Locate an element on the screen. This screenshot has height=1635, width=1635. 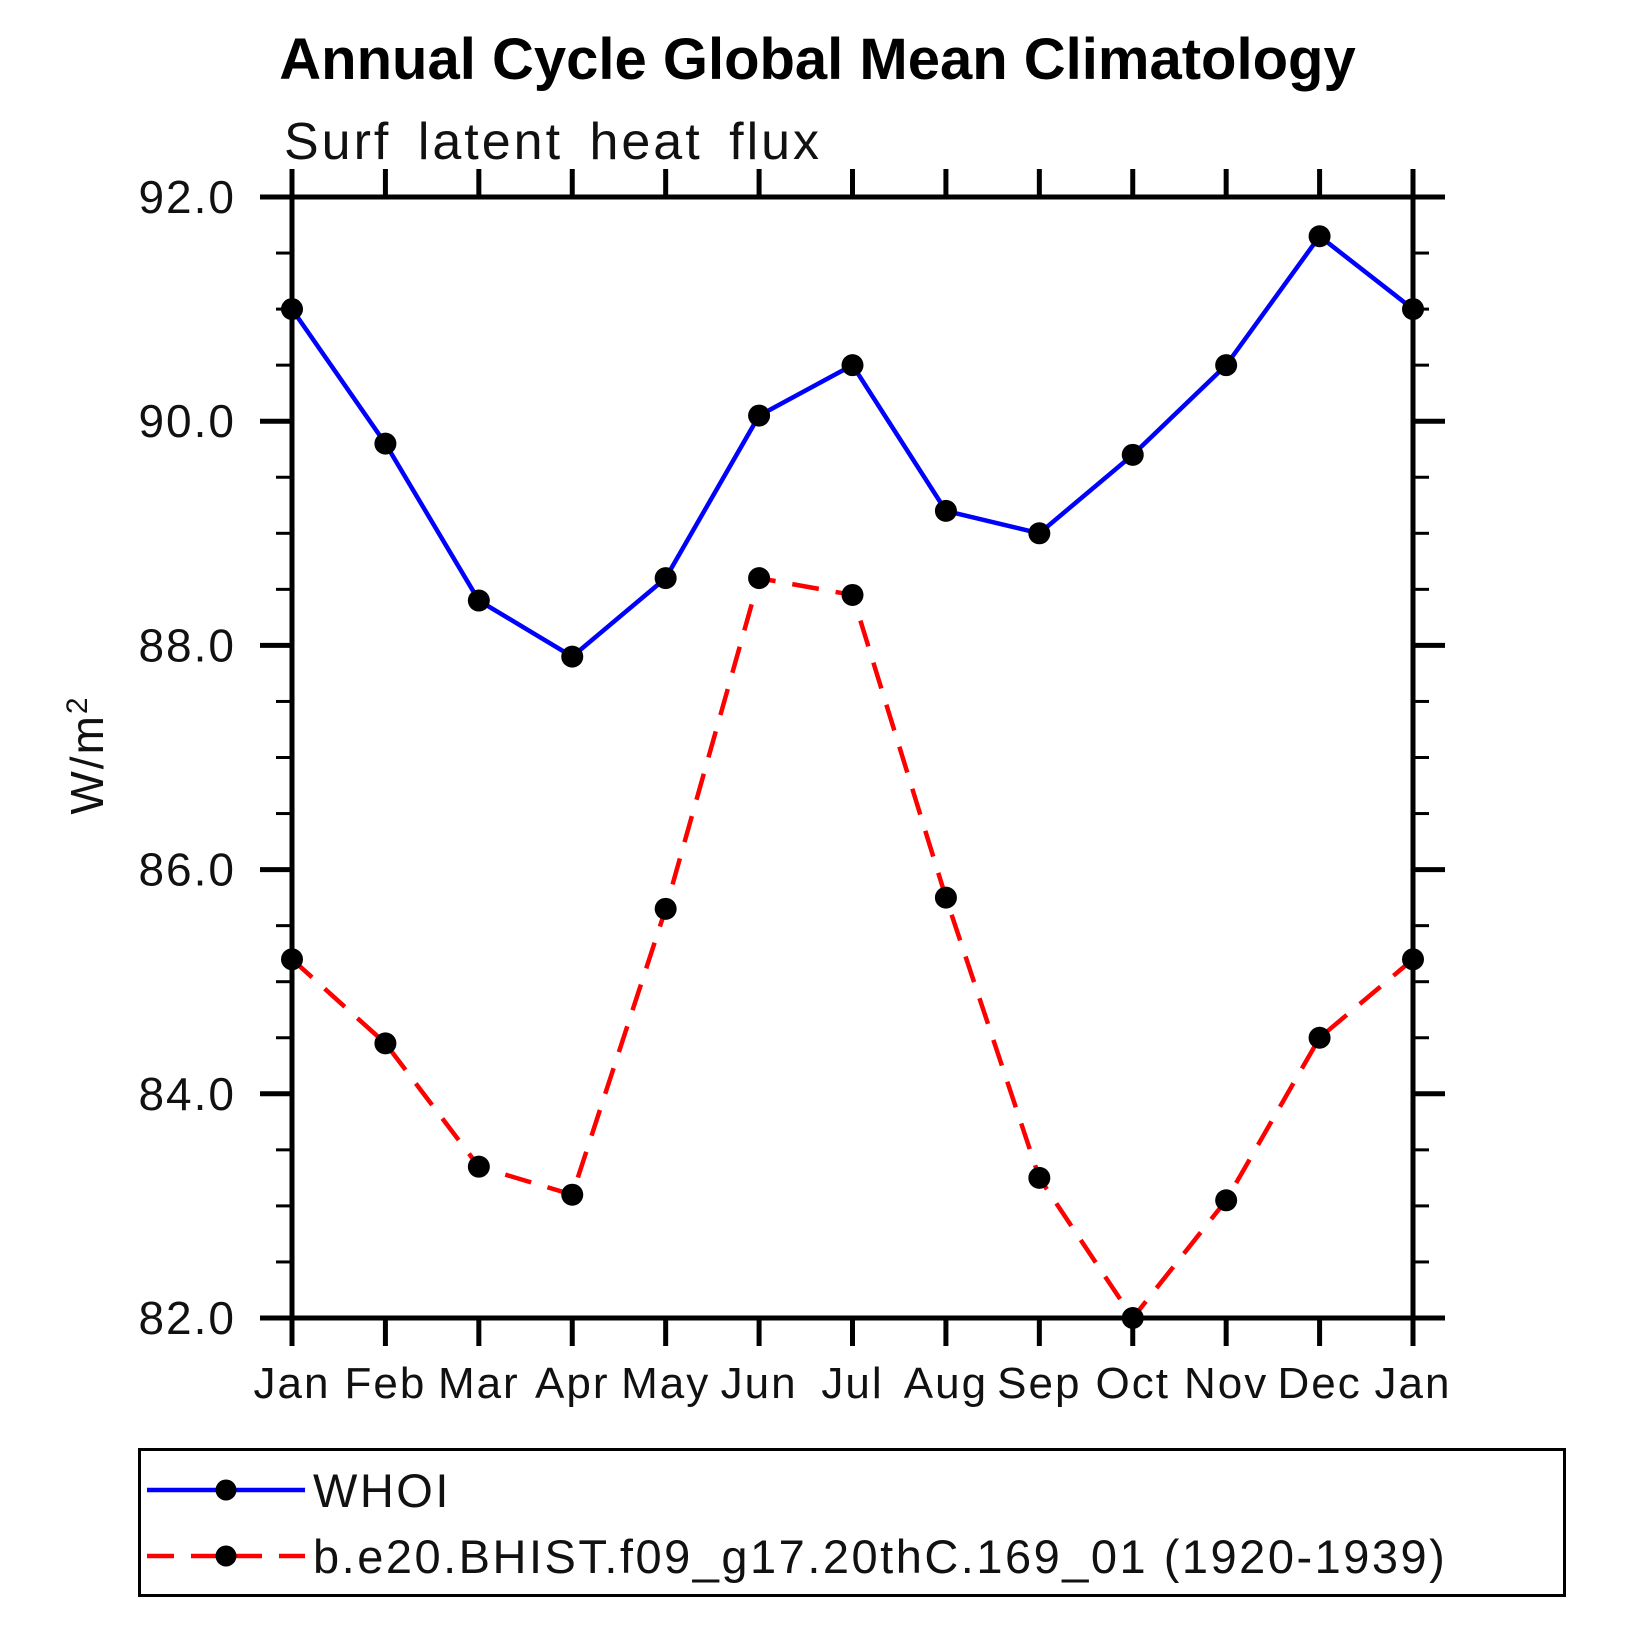
legend-entry-whoi: WHOI is located at coordinates (298, 1490).